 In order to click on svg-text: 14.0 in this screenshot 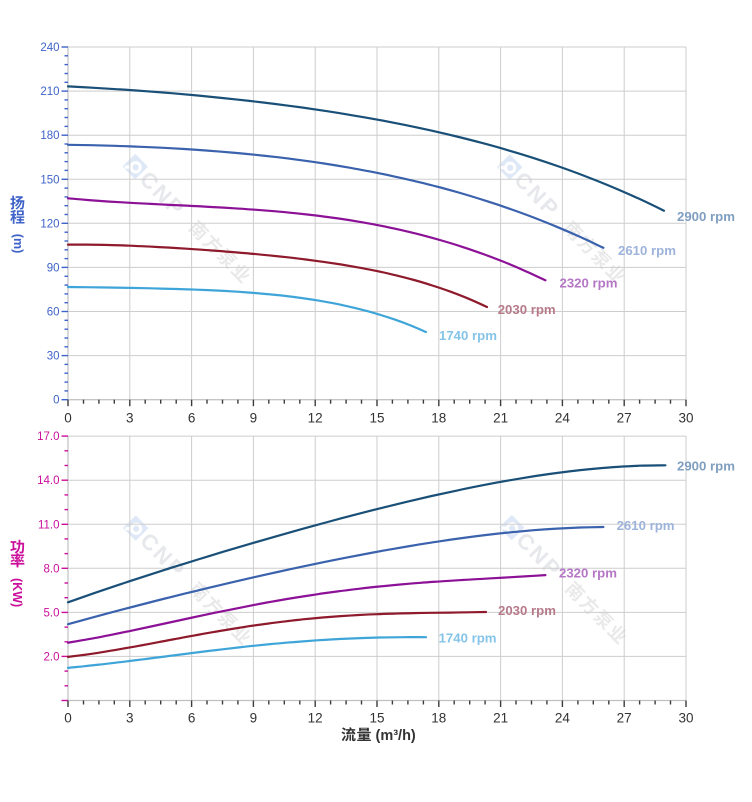, I will do `click(48, 481)`.